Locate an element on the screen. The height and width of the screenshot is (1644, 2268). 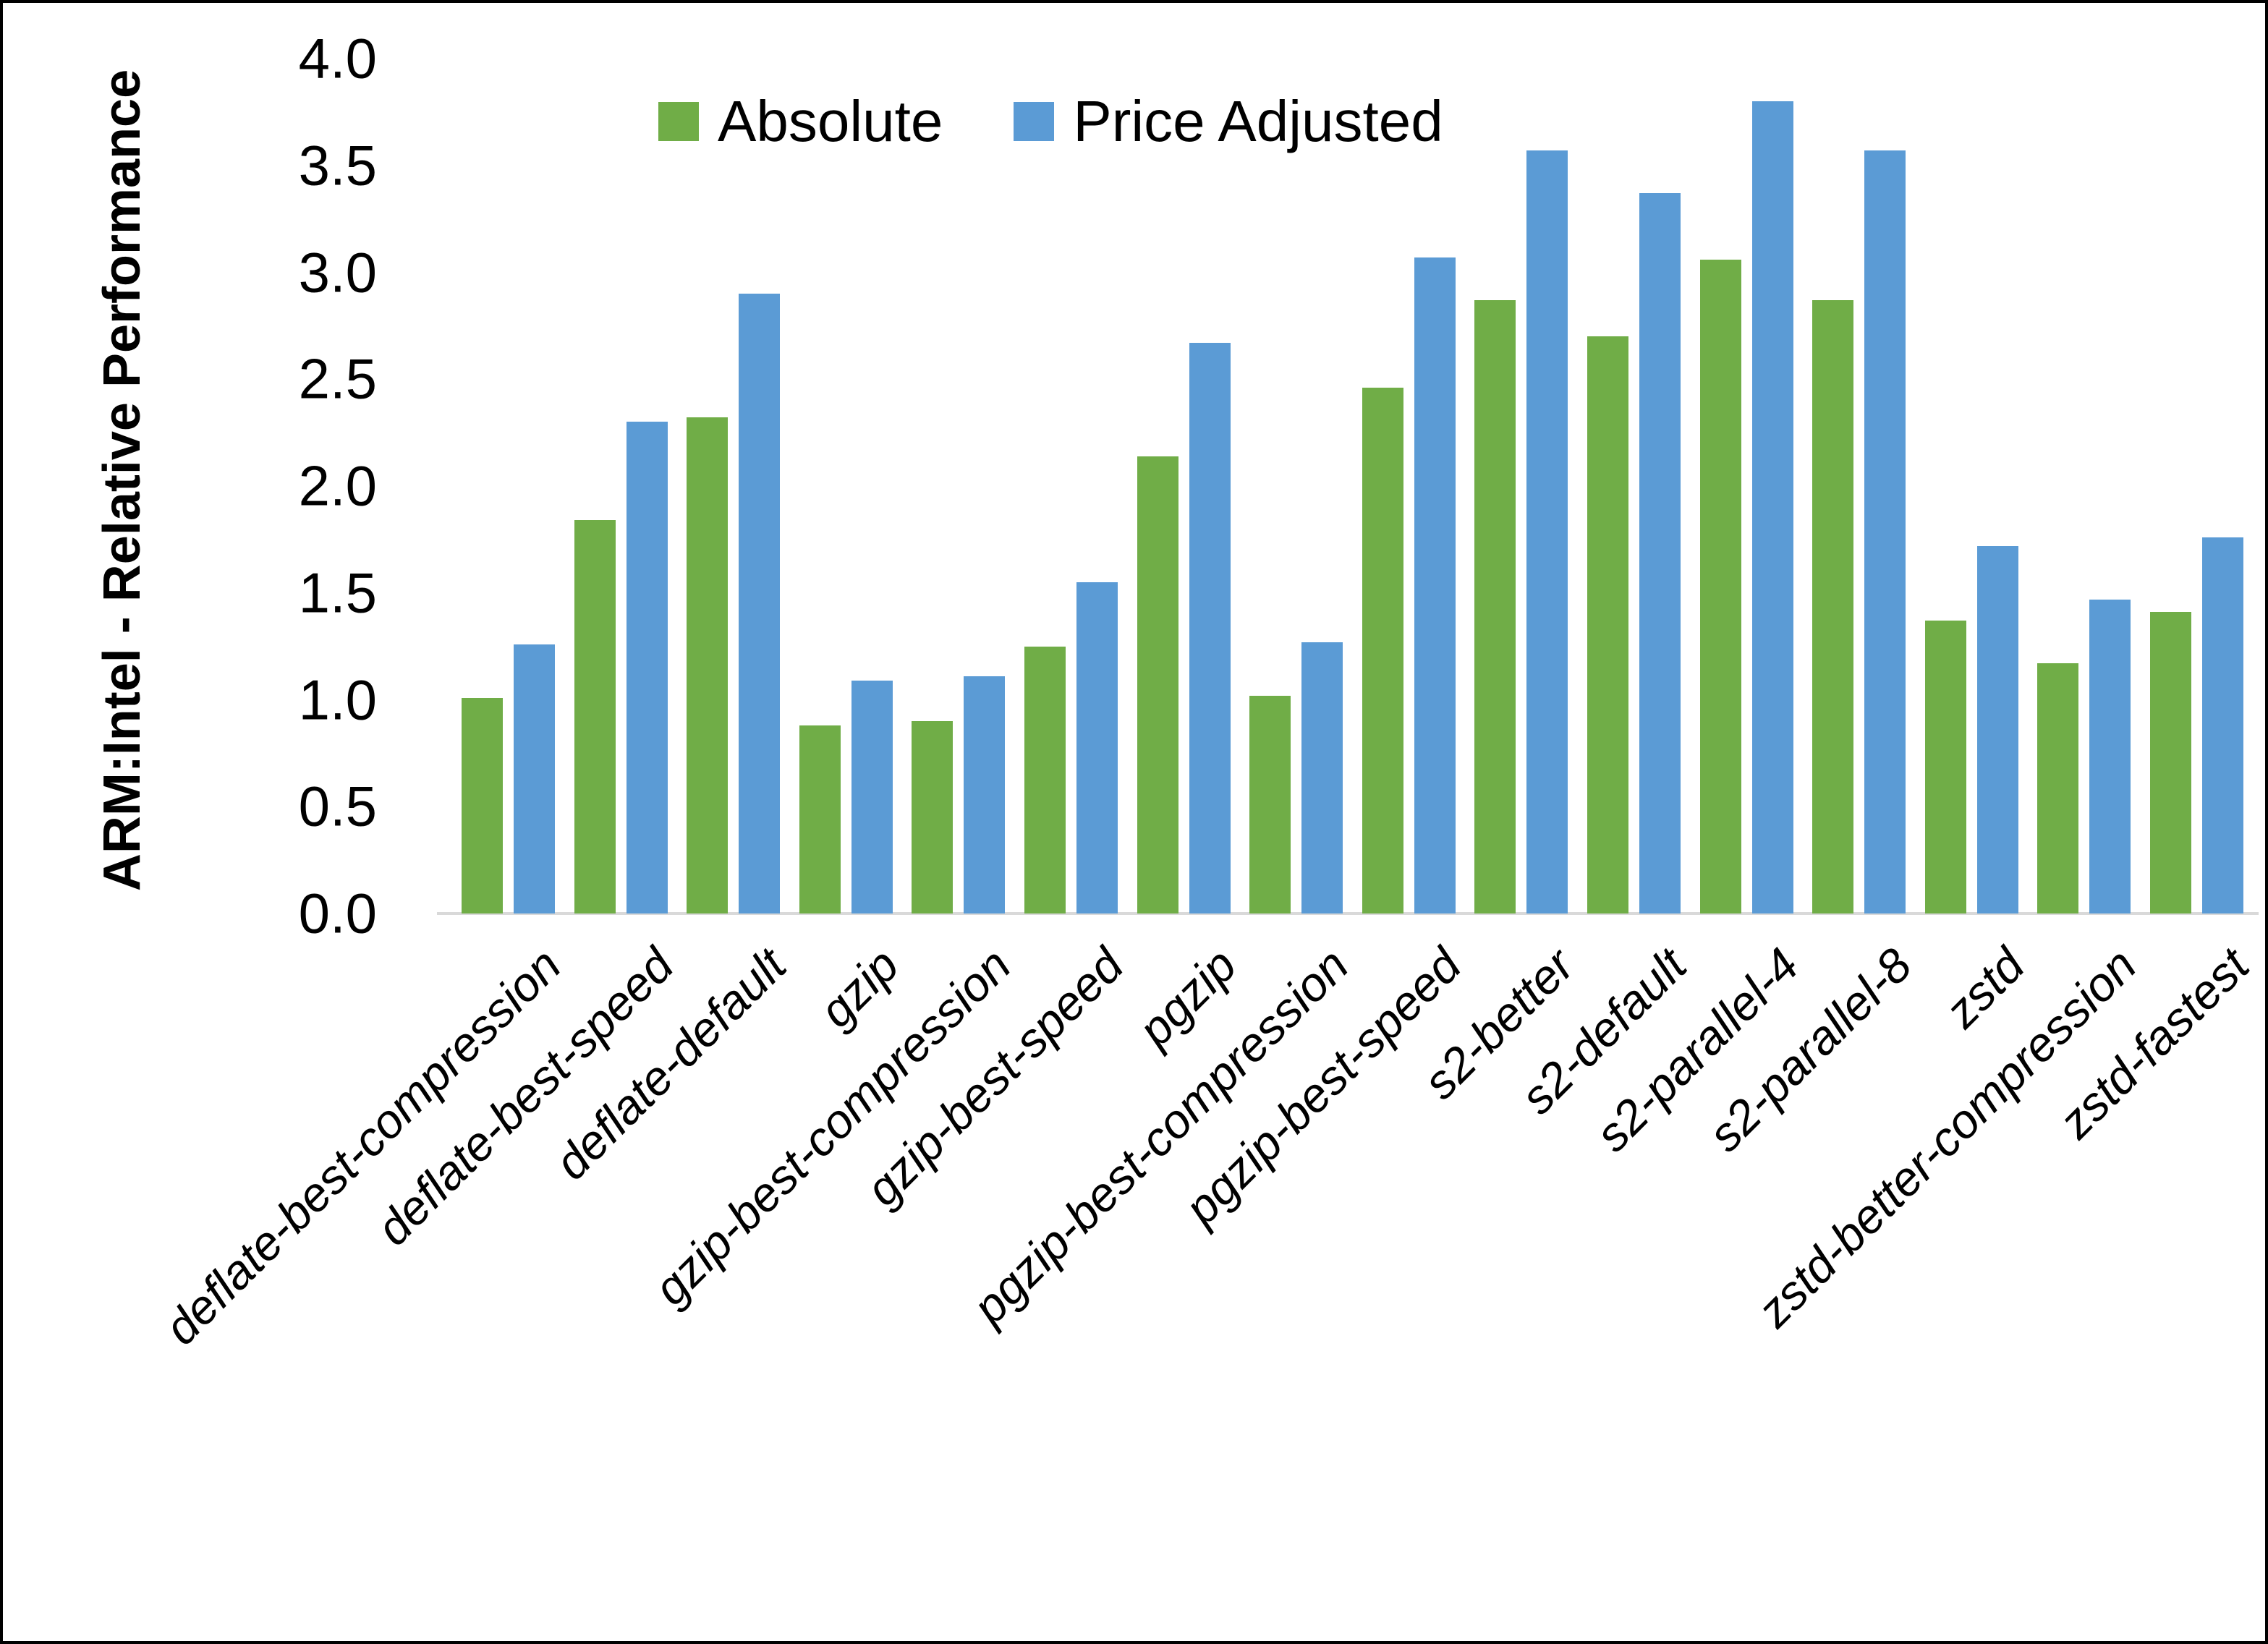
legend-label-absolute: Absolute is located at coordinates (830, 121).